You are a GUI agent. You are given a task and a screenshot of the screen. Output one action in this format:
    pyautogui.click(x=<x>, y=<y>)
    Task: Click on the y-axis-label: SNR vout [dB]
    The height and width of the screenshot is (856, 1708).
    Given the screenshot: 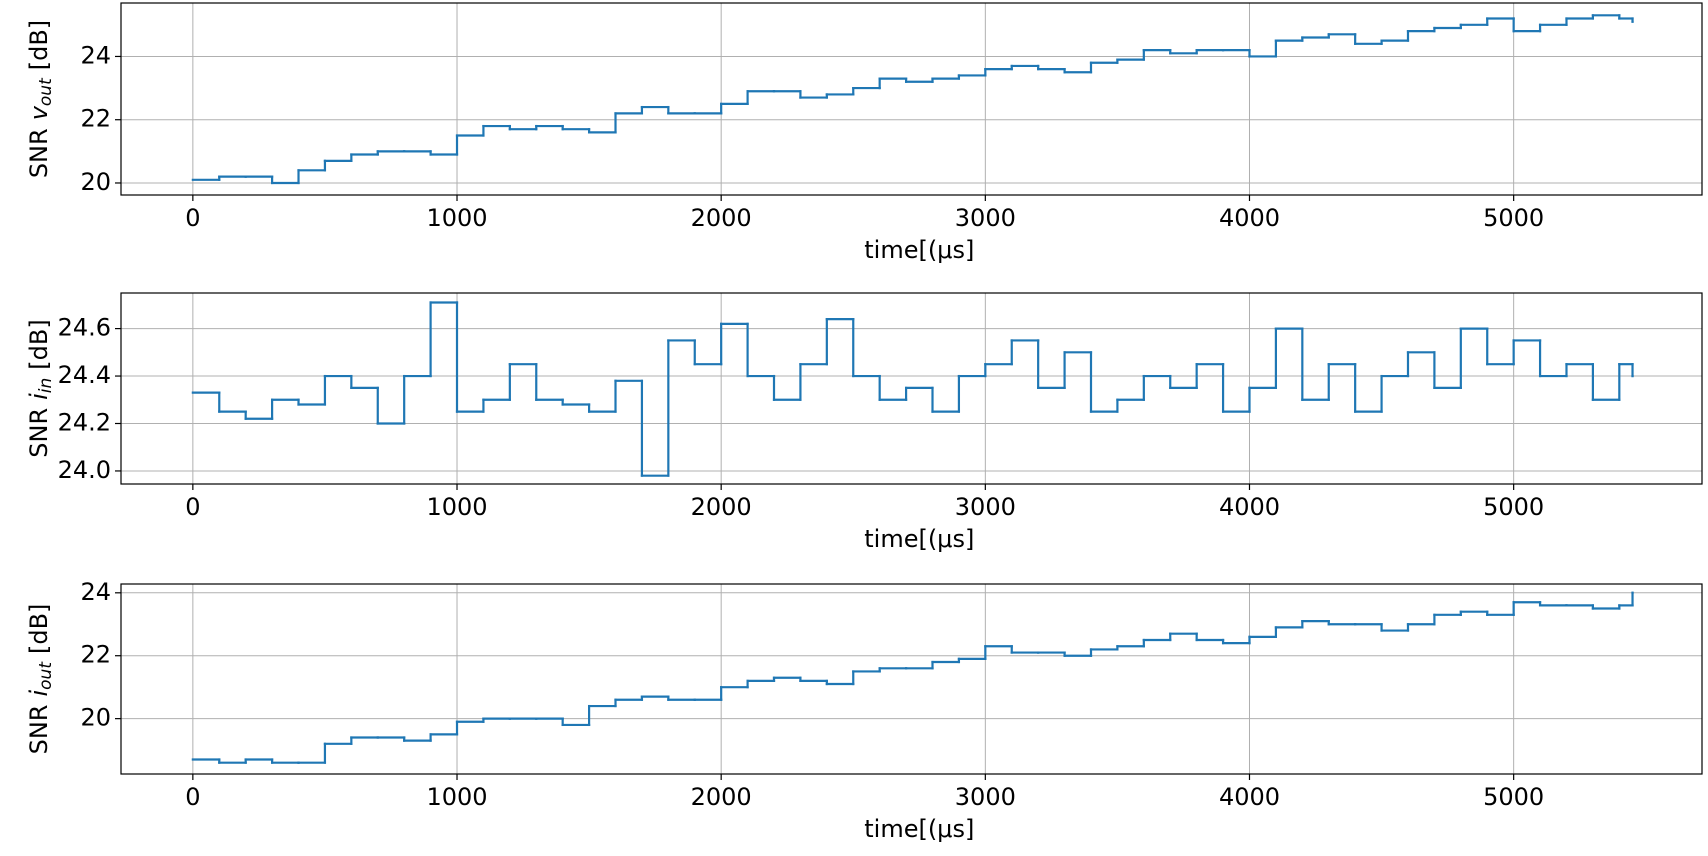 What is the action you would take?
    pyautogui.click(x=40, y=99)
    